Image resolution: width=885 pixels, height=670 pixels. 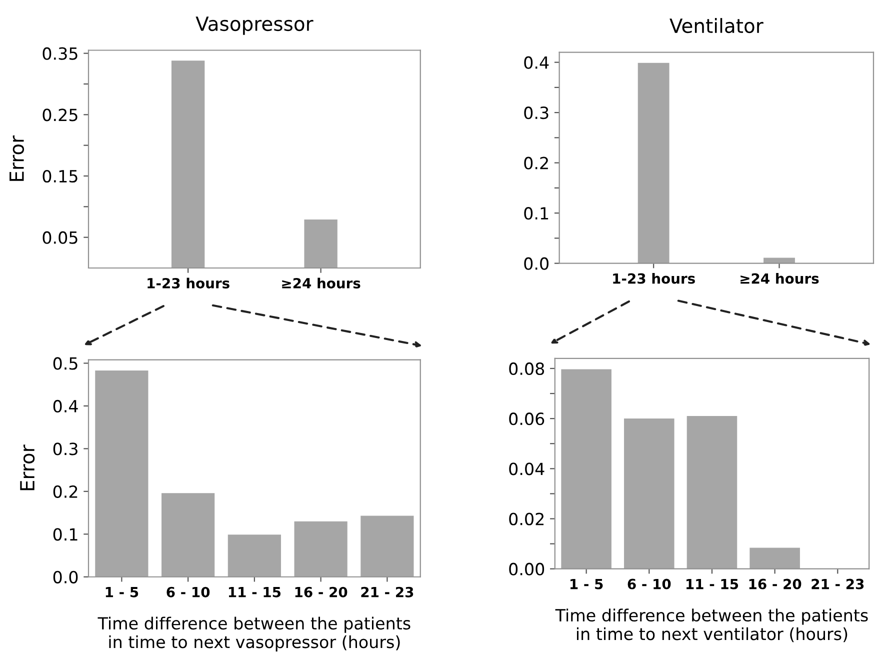 What do you see at coordinates (65, 577) in the screenshot?
I see `y-tick-label: 0.0` at bounding box center [65, 577].